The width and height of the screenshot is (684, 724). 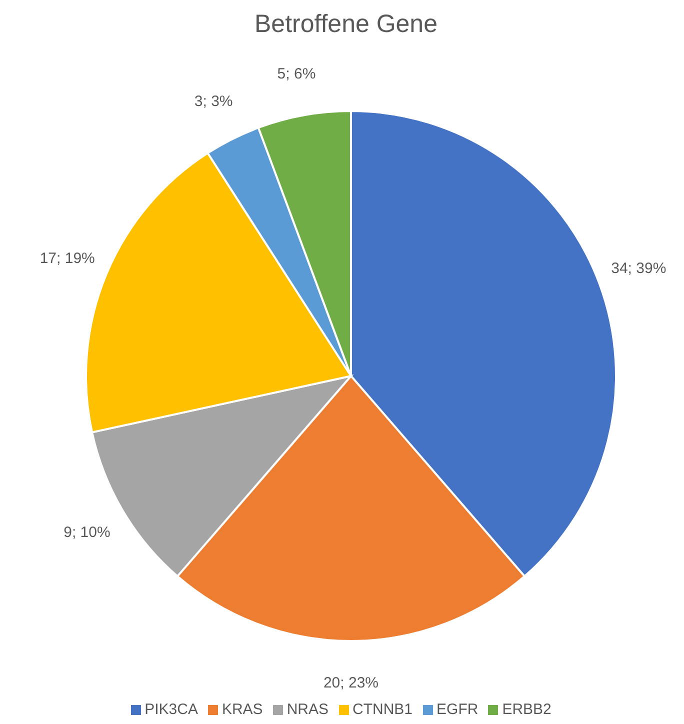 What do you see at coordinates (457, 709) in the screenshot?
I see `legend-label: EGFR` at bounding box center [457, 709].